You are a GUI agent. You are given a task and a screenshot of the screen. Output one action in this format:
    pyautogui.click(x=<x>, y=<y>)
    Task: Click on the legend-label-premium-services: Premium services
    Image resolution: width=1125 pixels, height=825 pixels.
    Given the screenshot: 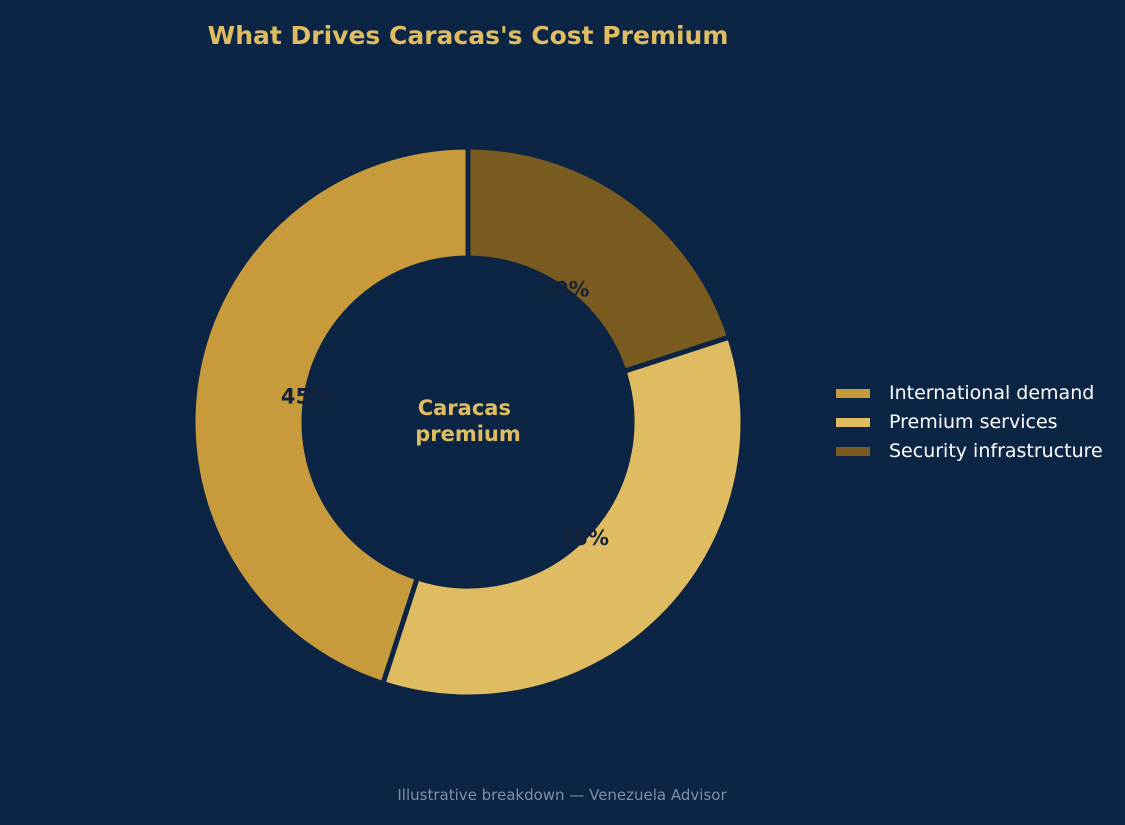 What is the action you would take?
    pyautogui.click(x=973, y=422)
    